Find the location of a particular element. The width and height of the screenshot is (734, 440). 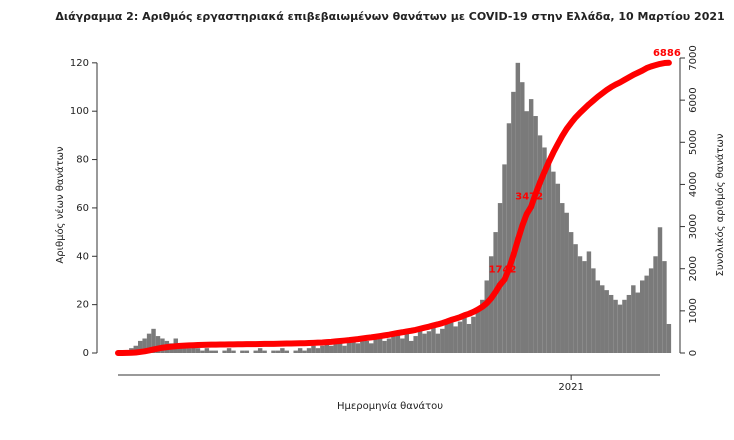

y2-tick-label: 0 is located at coordinates (693, 353).